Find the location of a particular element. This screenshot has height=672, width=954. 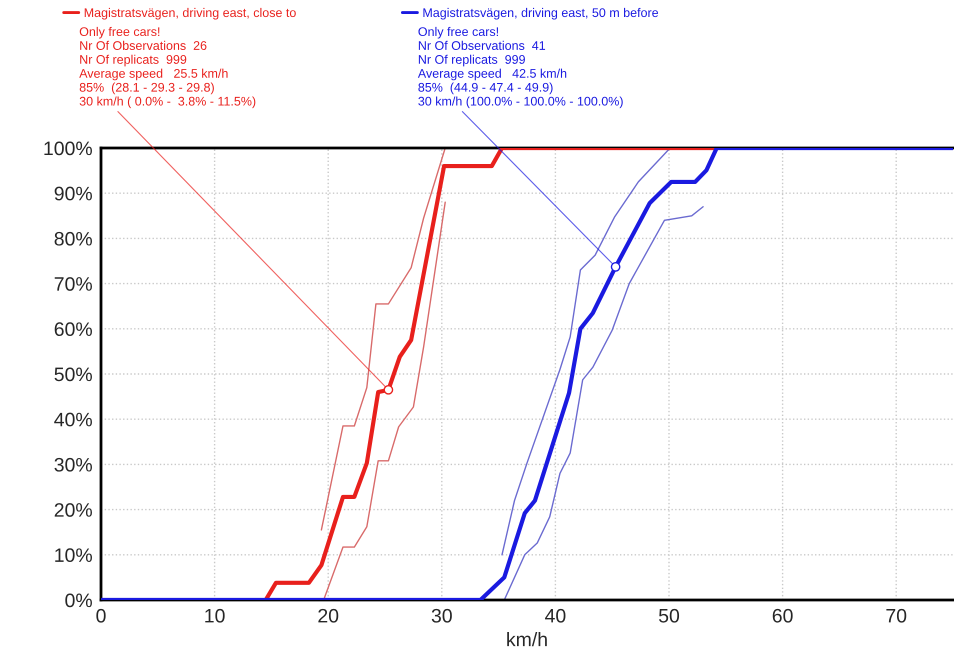

y-tick-label: 10% is located at coordinates (73, 555).